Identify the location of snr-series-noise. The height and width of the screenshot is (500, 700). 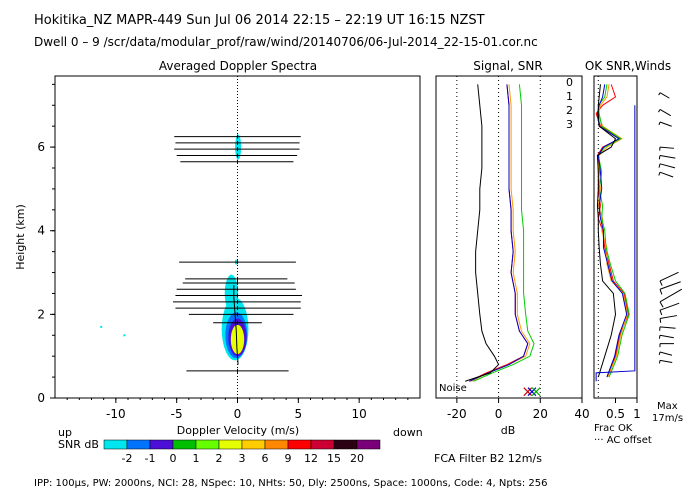
(482, 233).